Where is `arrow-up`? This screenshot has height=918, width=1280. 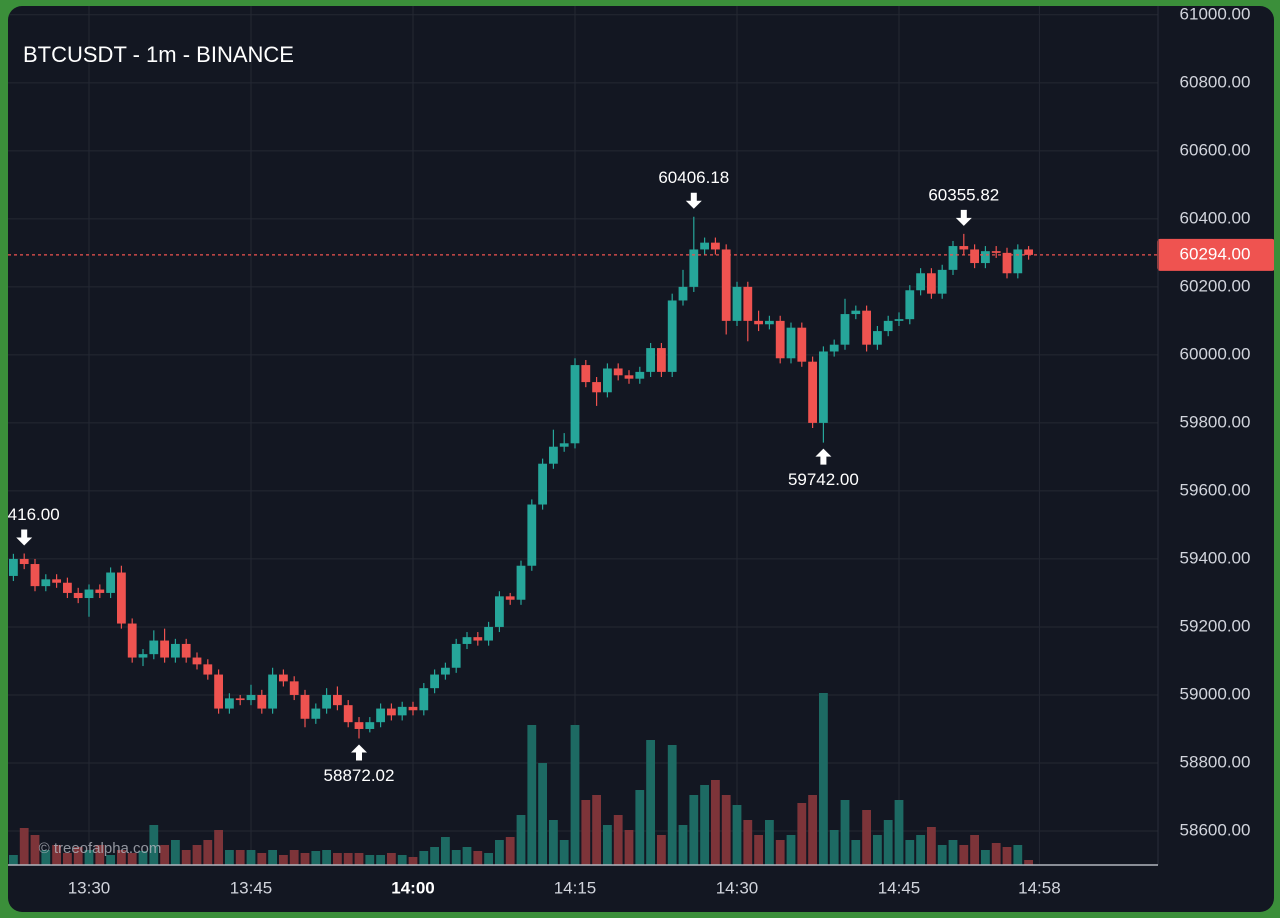 arrow-up is located at coordinates (359, 752).